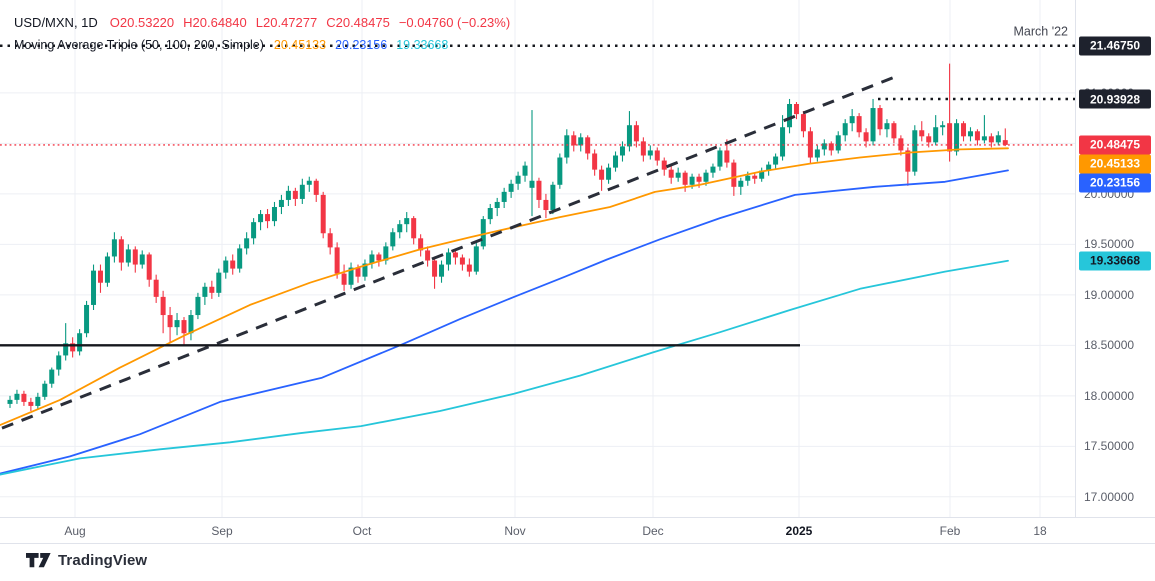 Image resolution: width=1155 pixels, height=581 pixels. I want to click on time-tick-label-dec: Dec, so click(653, 531).